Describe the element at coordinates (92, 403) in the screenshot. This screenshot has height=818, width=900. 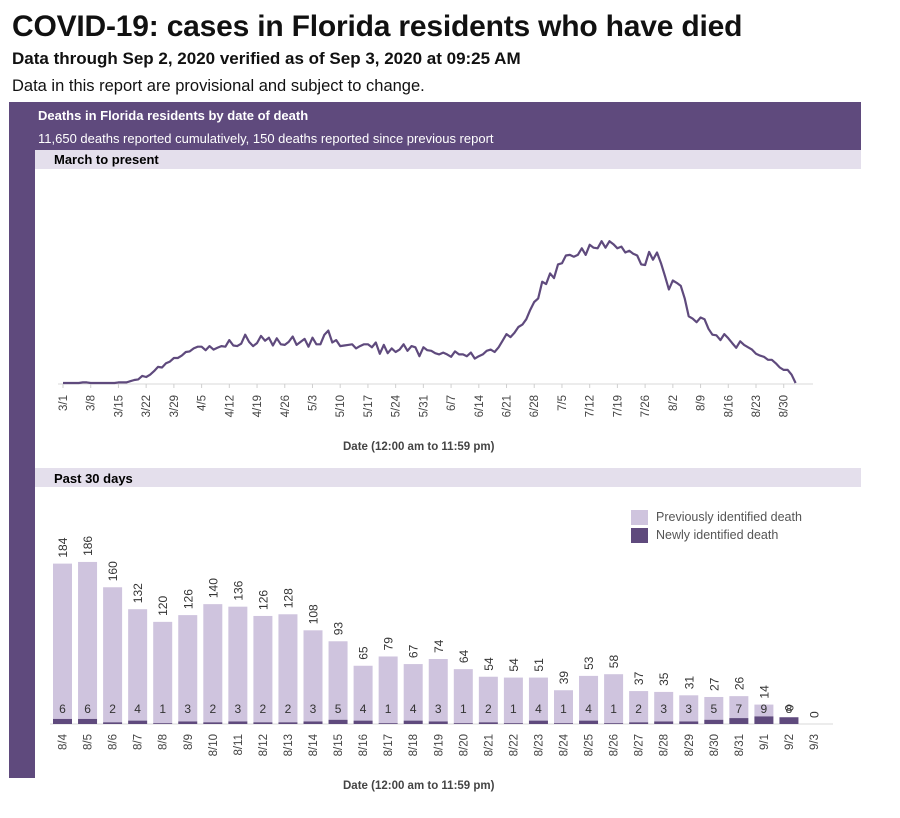
I see `line-x-tick-label: 3/8` at that location.